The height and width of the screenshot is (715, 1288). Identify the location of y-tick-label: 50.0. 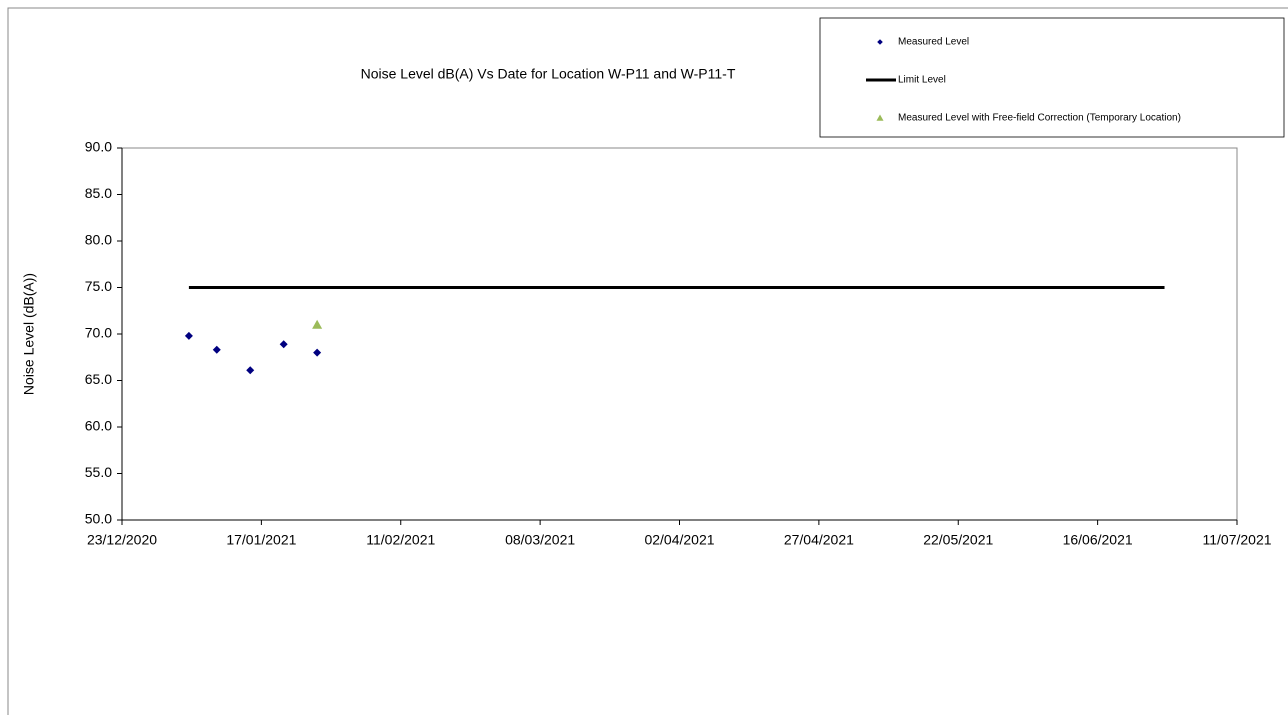
(98, 519).